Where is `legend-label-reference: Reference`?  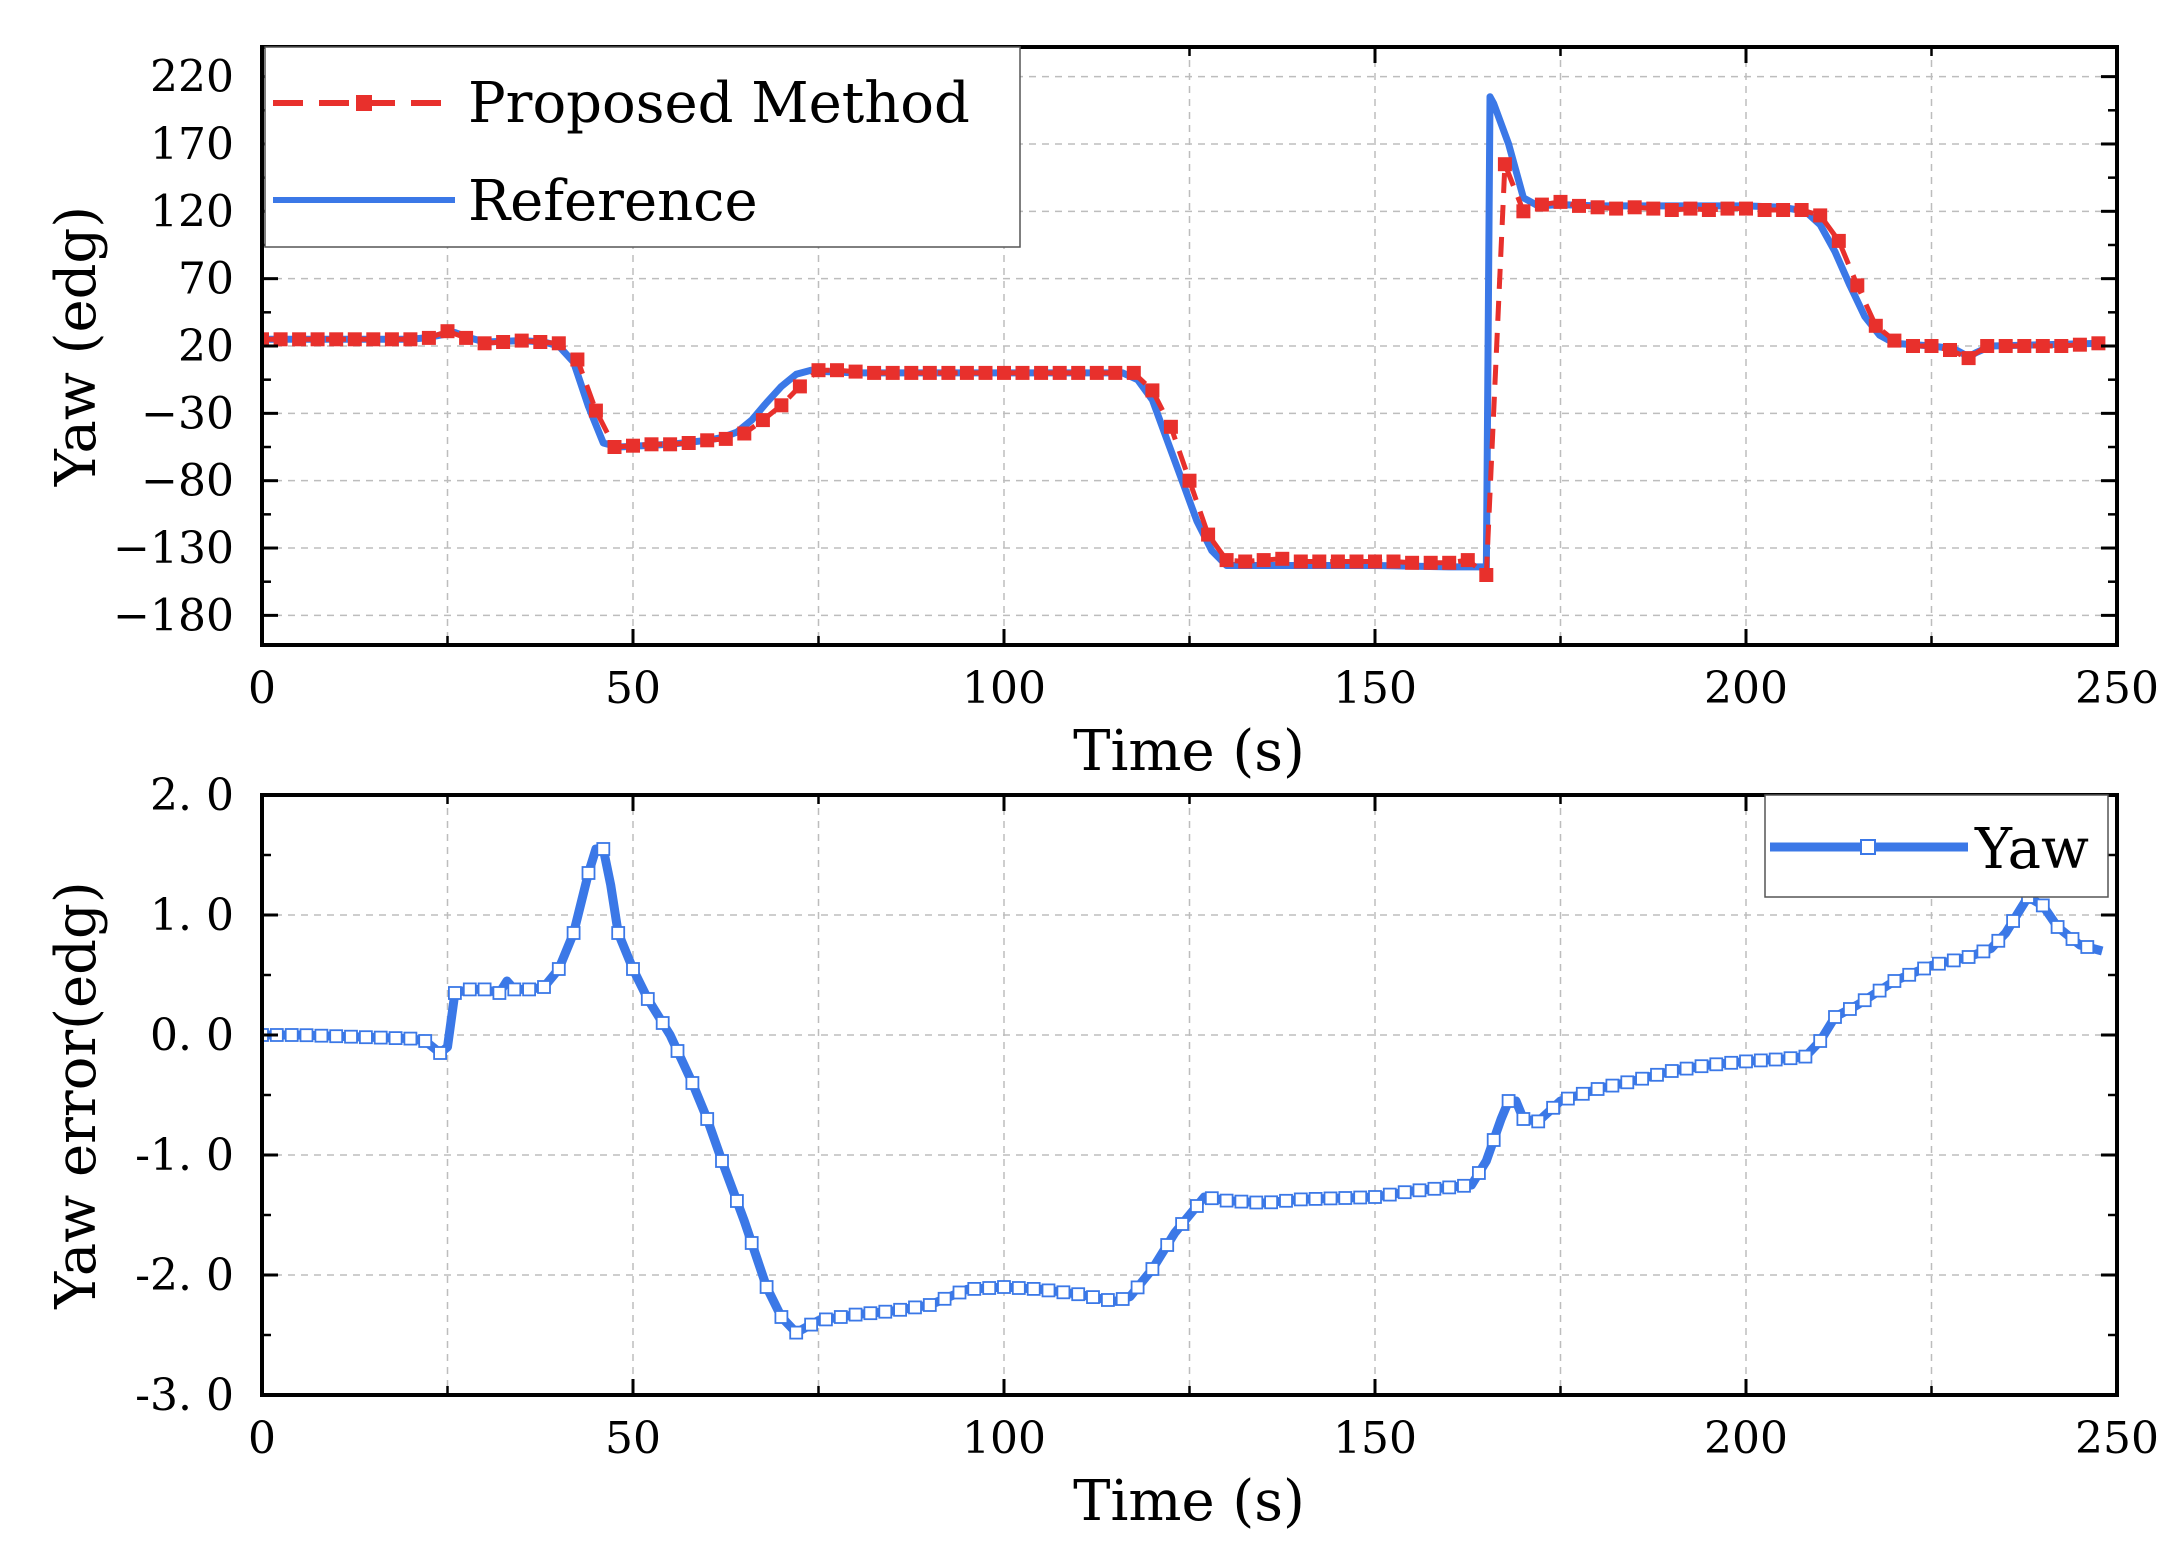 legend-label-reference: Reference is located at coordinates (613, 201).